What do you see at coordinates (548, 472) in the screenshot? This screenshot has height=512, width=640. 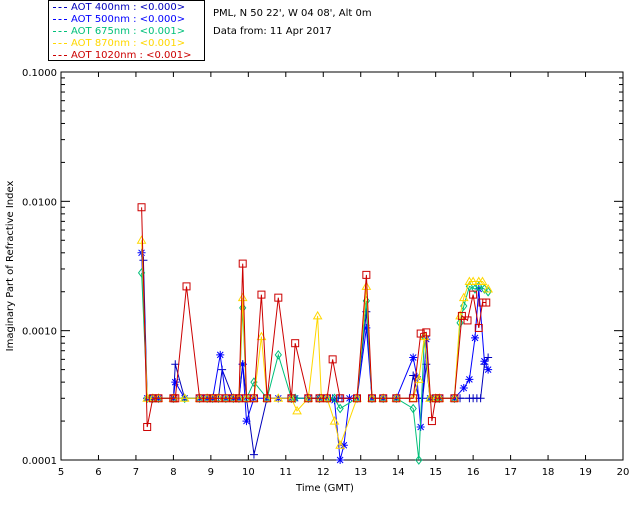 I see `x-tick-label: 18` at bounding box center [548, 472].